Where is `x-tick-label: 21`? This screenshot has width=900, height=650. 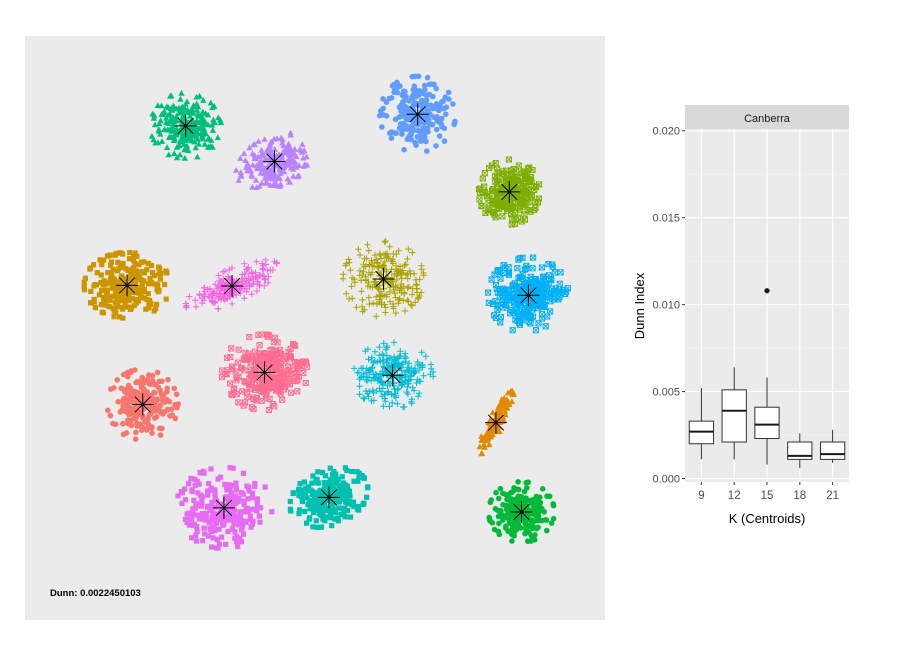 x-tick-label: 21 is located at coordinates (832, 496).